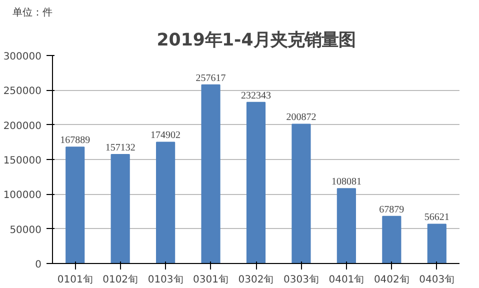 The image size is (479, 288). I want to click on y-tick-label: 250000, so click(22, 92).